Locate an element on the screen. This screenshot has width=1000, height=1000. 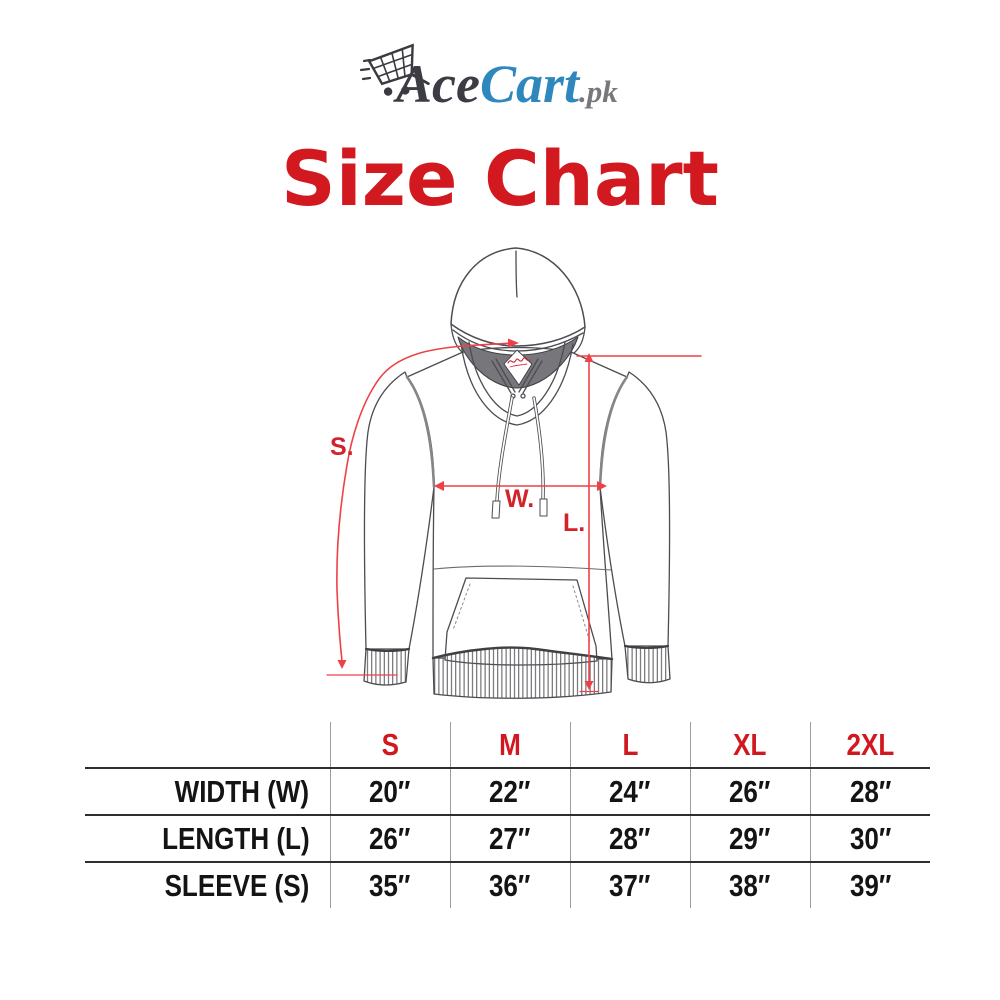
brand-logo: AceCart.pk is located at coordinates (513, 81).